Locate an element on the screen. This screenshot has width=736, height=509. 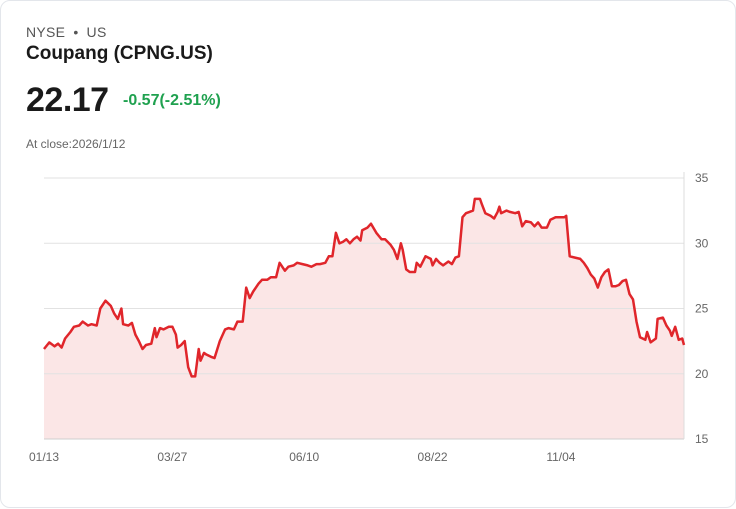
stock-title: Coupang (CPNG.US) is located at coordinates (119, 53).